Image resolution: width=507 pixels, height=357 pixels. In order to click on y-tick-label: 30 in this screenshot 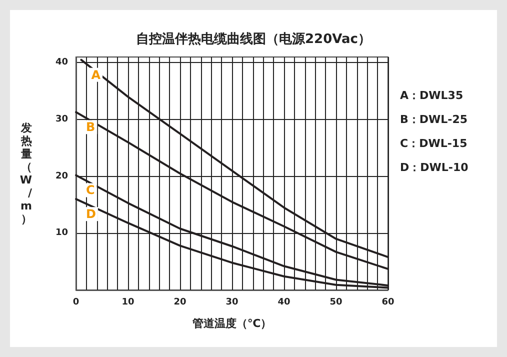, I will do `click(61, 119)`.